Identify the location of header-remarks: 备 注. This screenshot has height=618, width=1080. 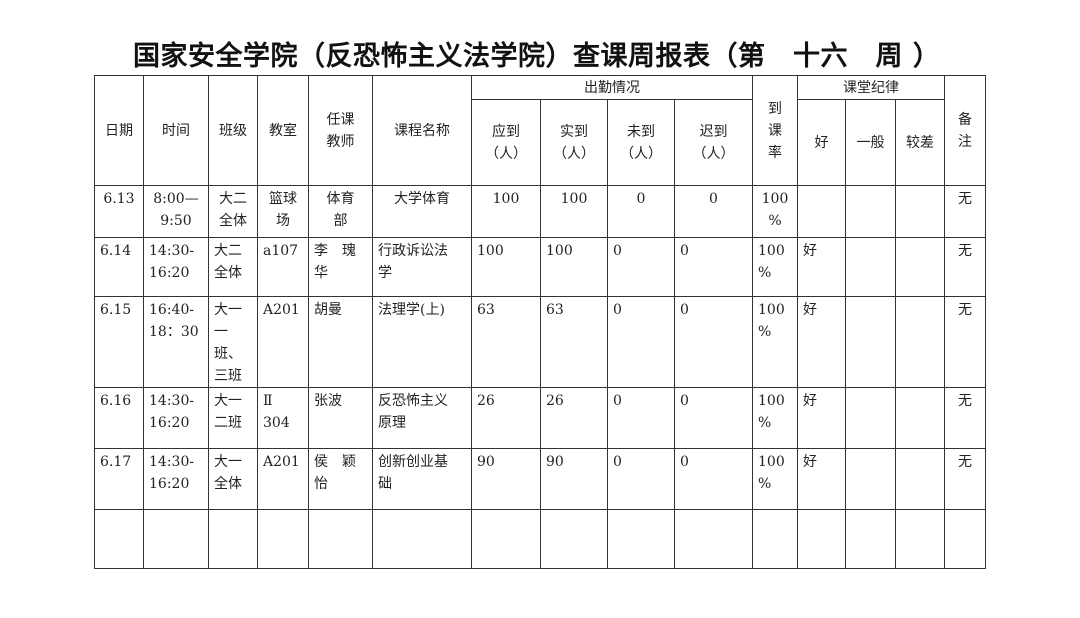
(965, 130).